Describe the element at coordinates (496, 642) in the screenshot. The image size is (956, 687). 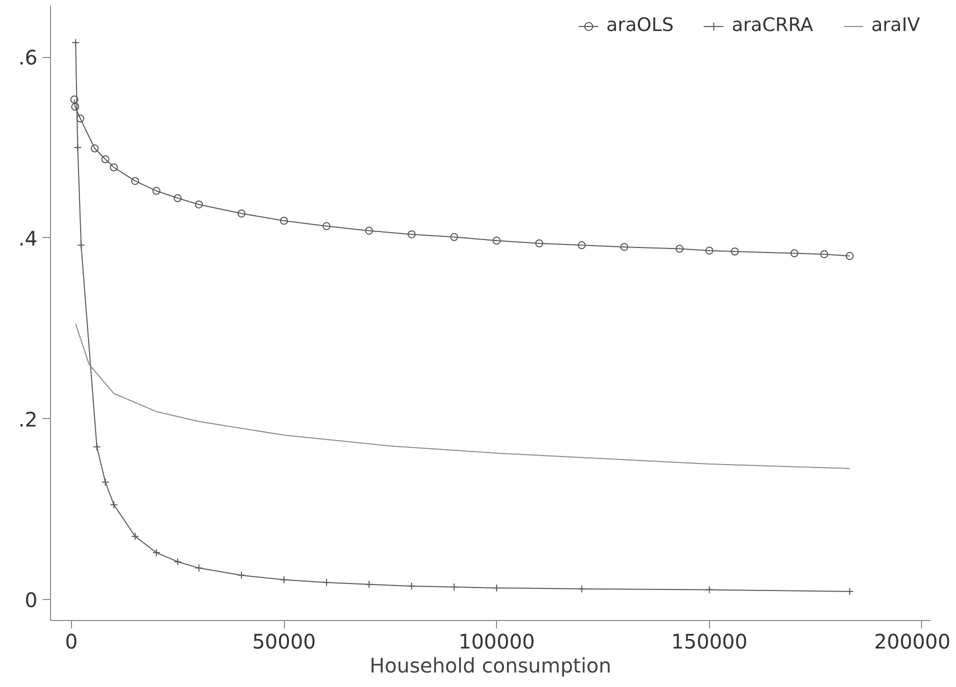
I see `x-tick-label: 100000` at that location.